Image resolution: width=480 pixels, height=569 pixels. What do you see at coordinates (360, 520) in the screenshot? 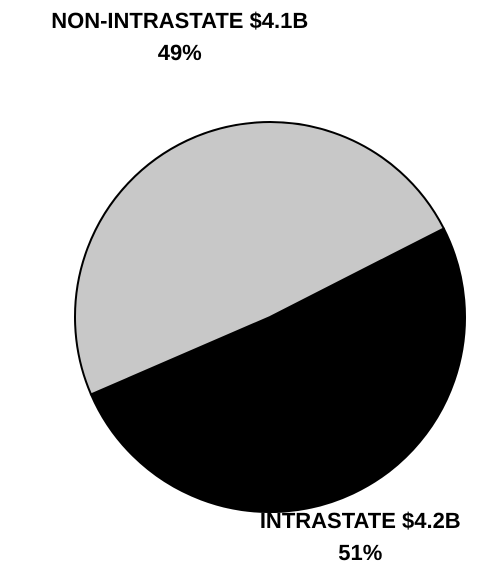
I see `slice-label: INTRASTATE $4.2B` at bounding box center [360, 520].